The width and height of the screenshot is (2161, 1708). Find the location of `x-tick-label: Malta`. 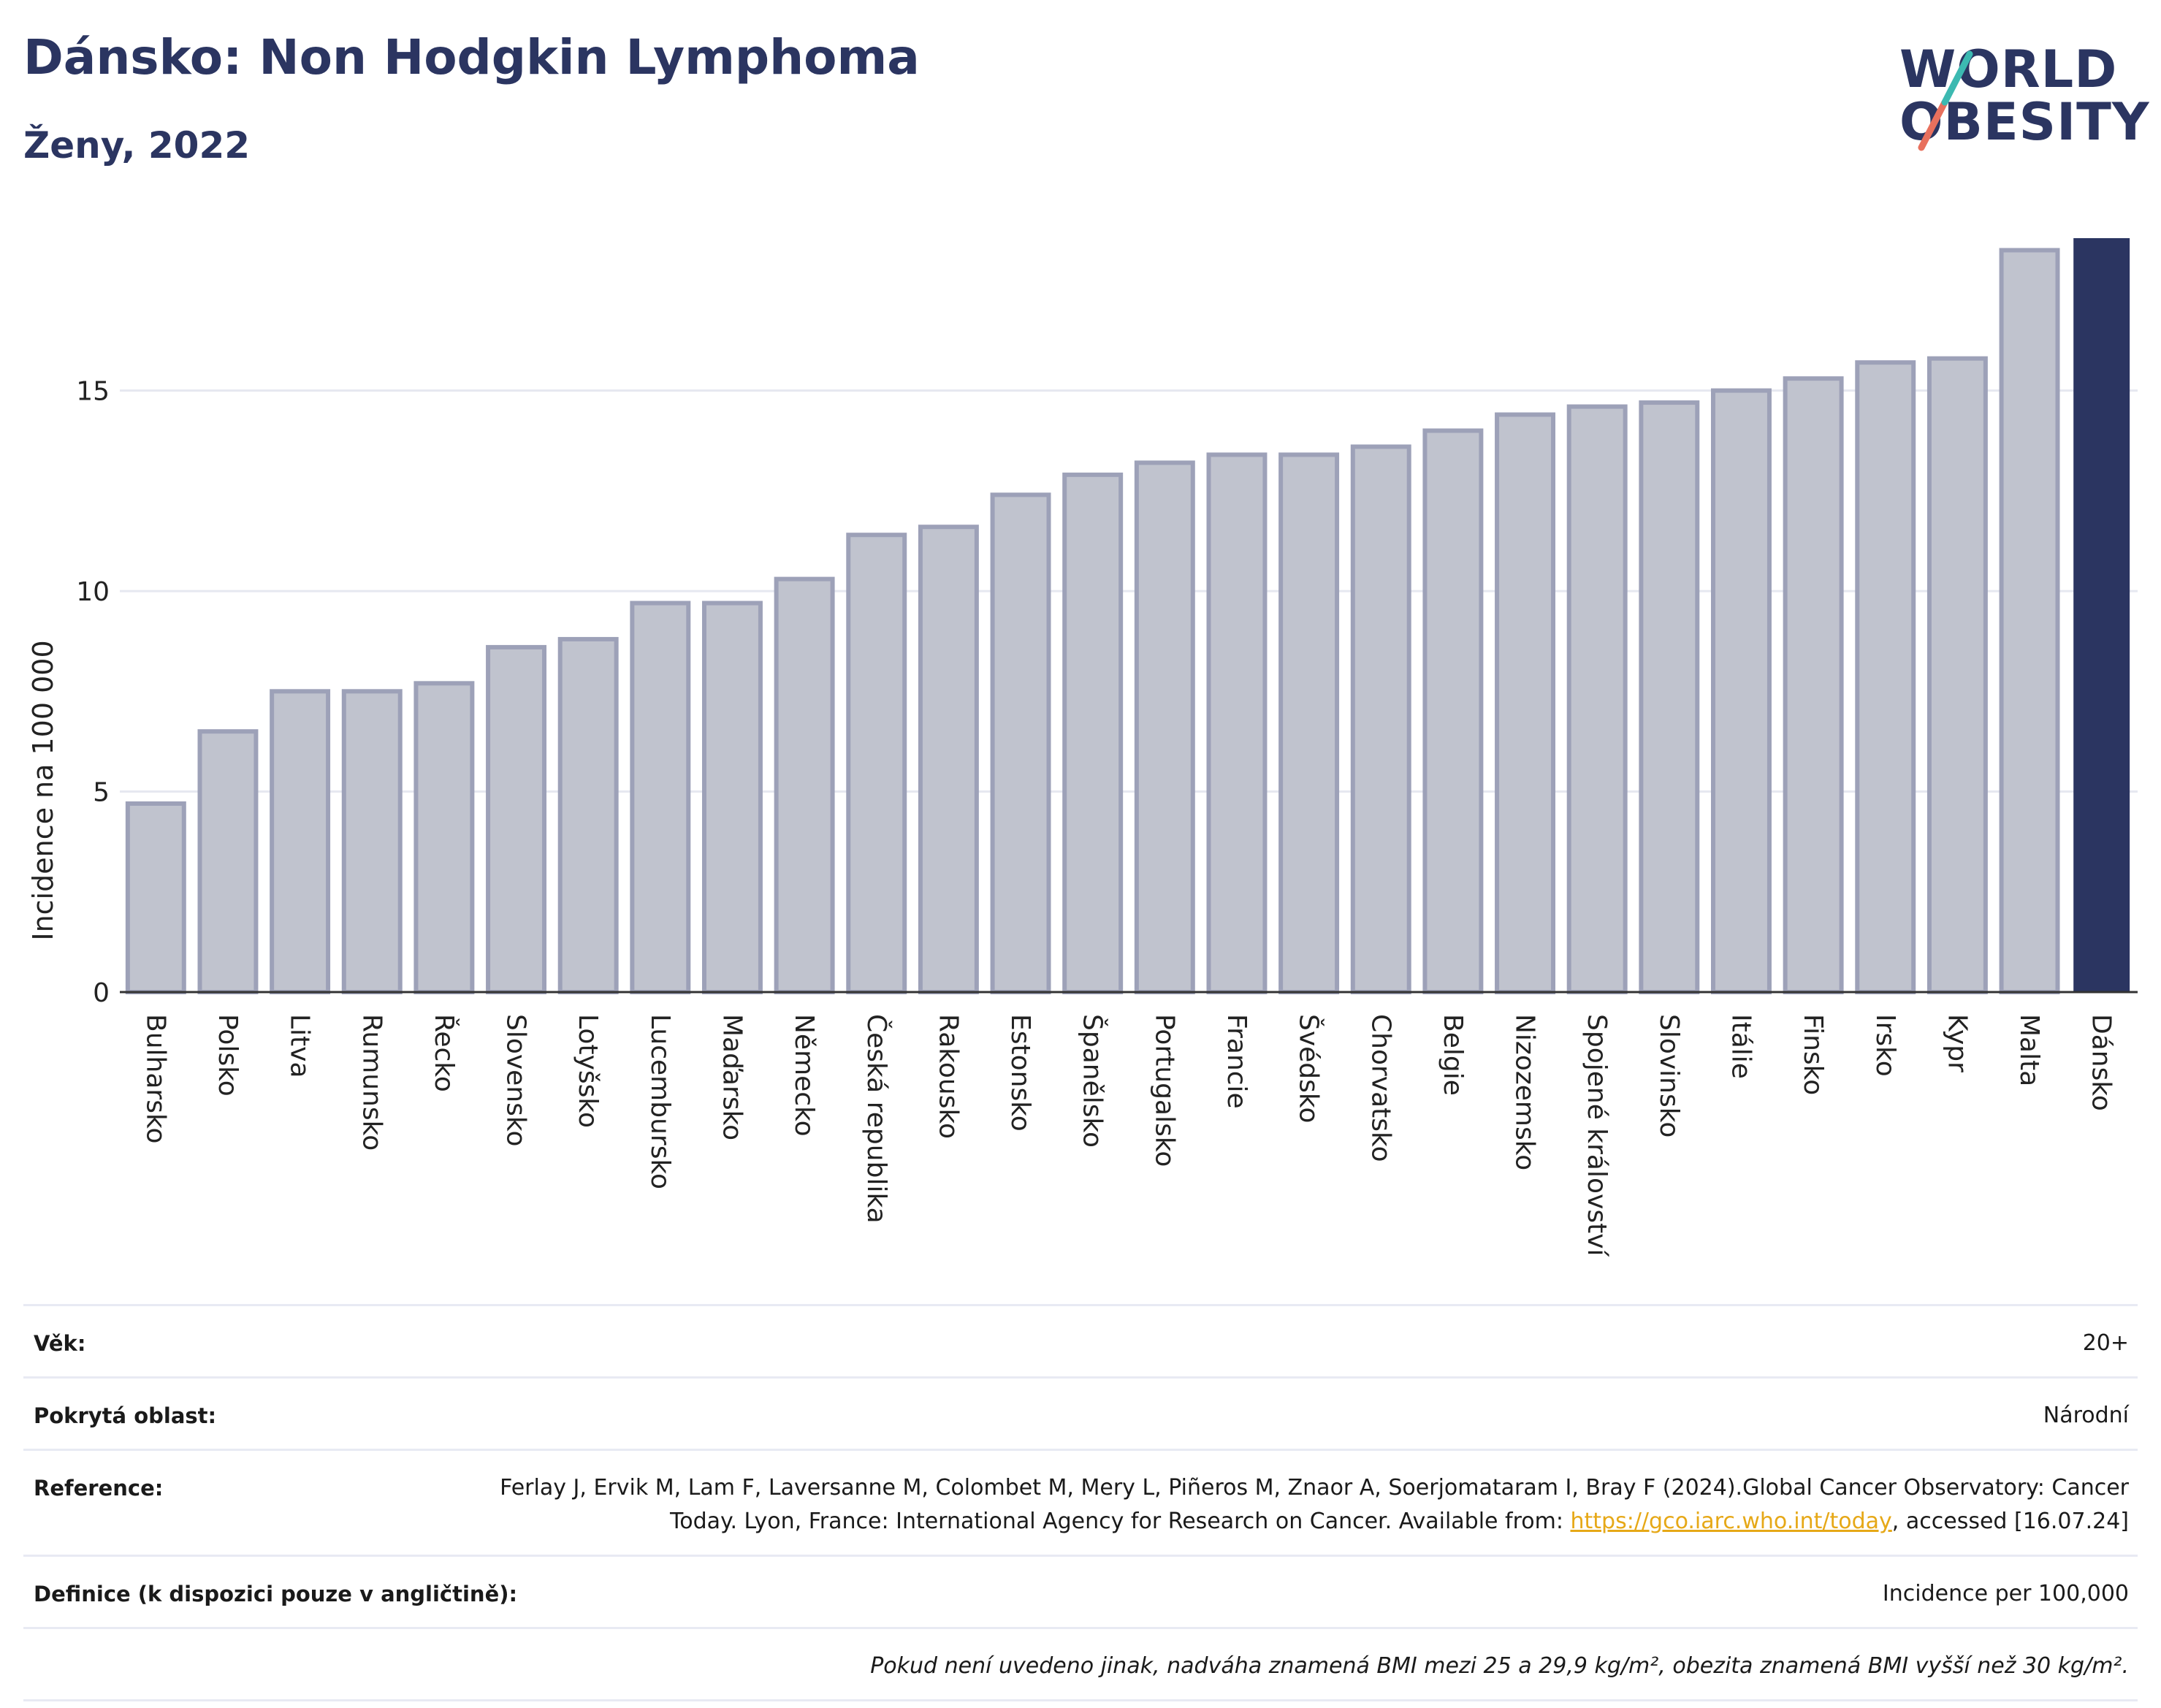

x-tick-label: Malta is located at coordinates (2029, 1050).